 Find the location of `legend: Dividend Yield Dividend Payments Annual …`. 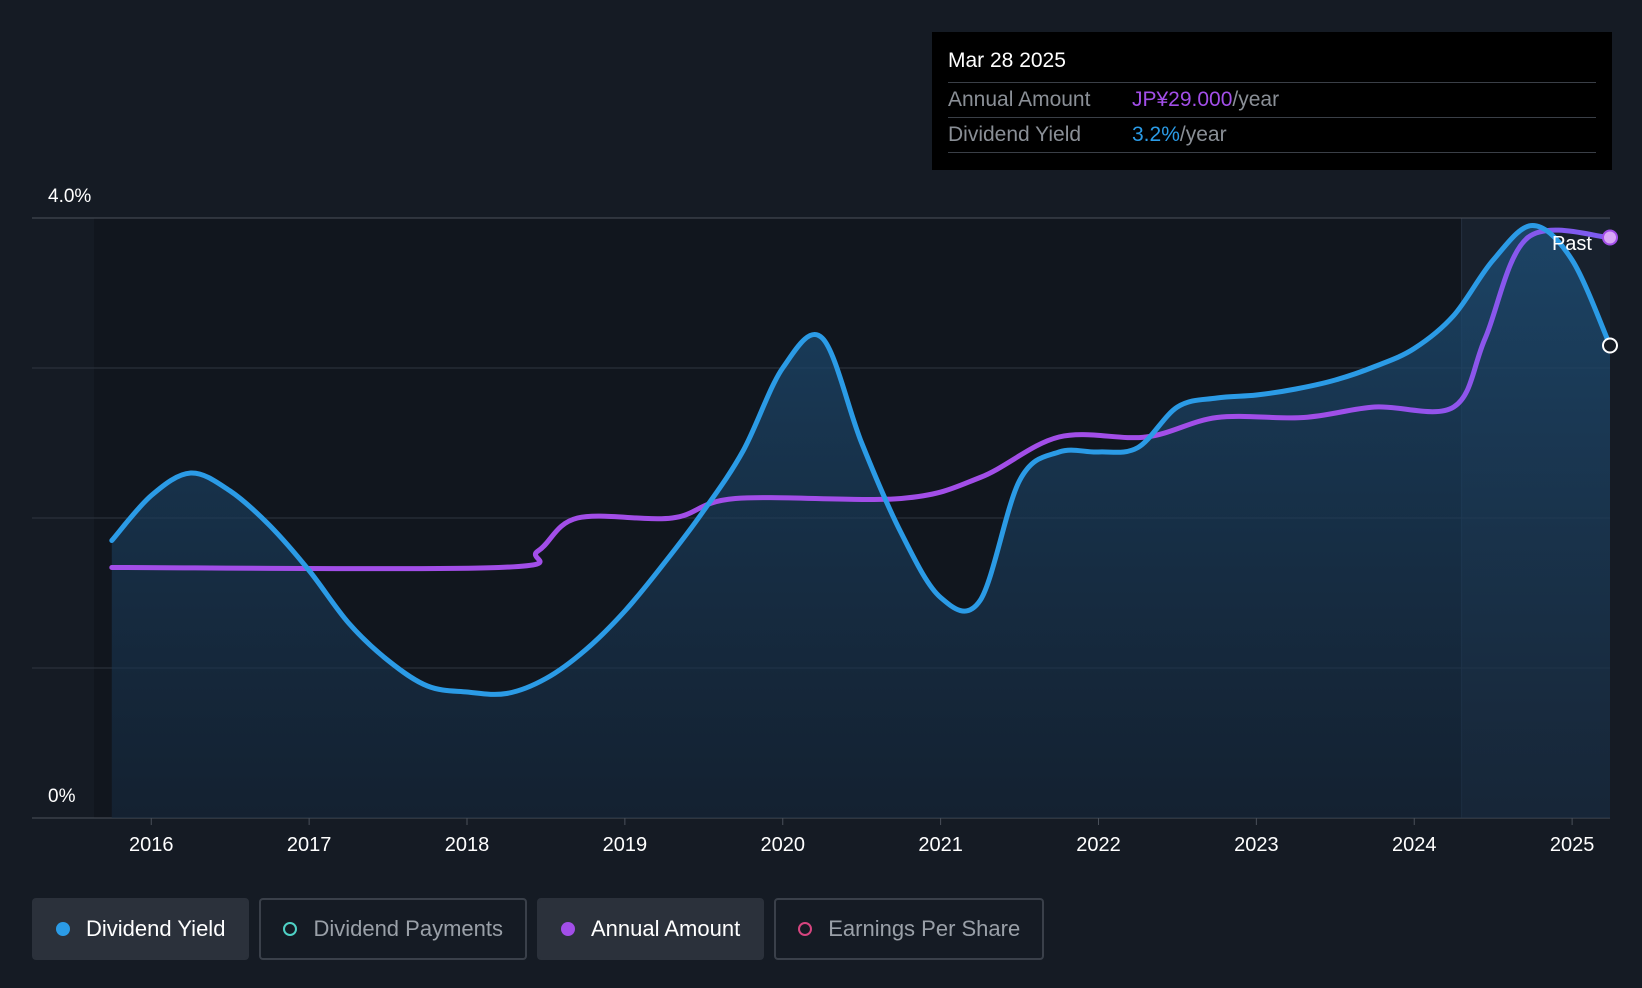

legend: Dividend Yield Dividend Payments Annual … is located at coordinates (538, 929).